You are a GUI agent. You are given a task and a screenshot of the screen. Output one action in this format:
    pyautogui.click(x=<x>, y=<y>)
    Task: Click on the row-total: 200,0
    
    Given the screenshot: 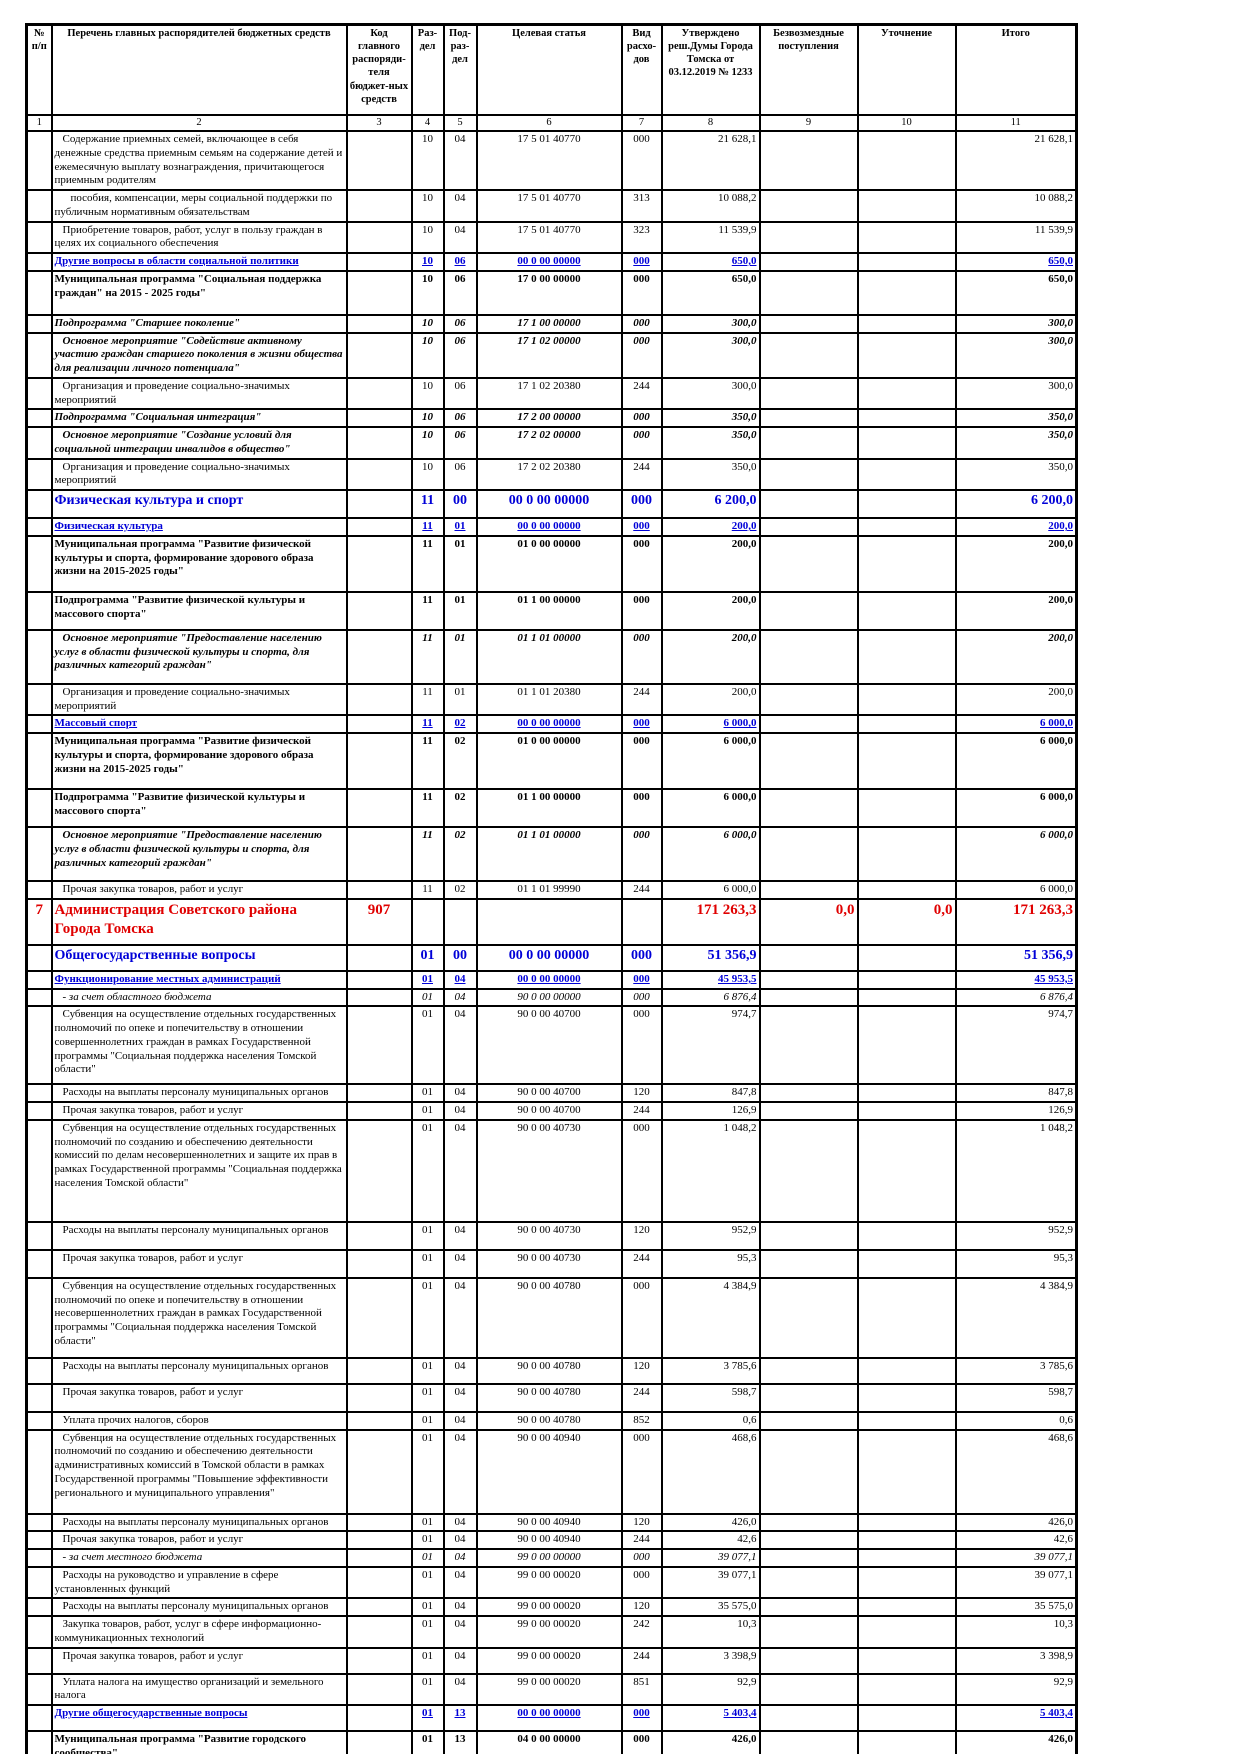 What is the action you would take?
    pyautogui.click(x=1016, y=610)
    